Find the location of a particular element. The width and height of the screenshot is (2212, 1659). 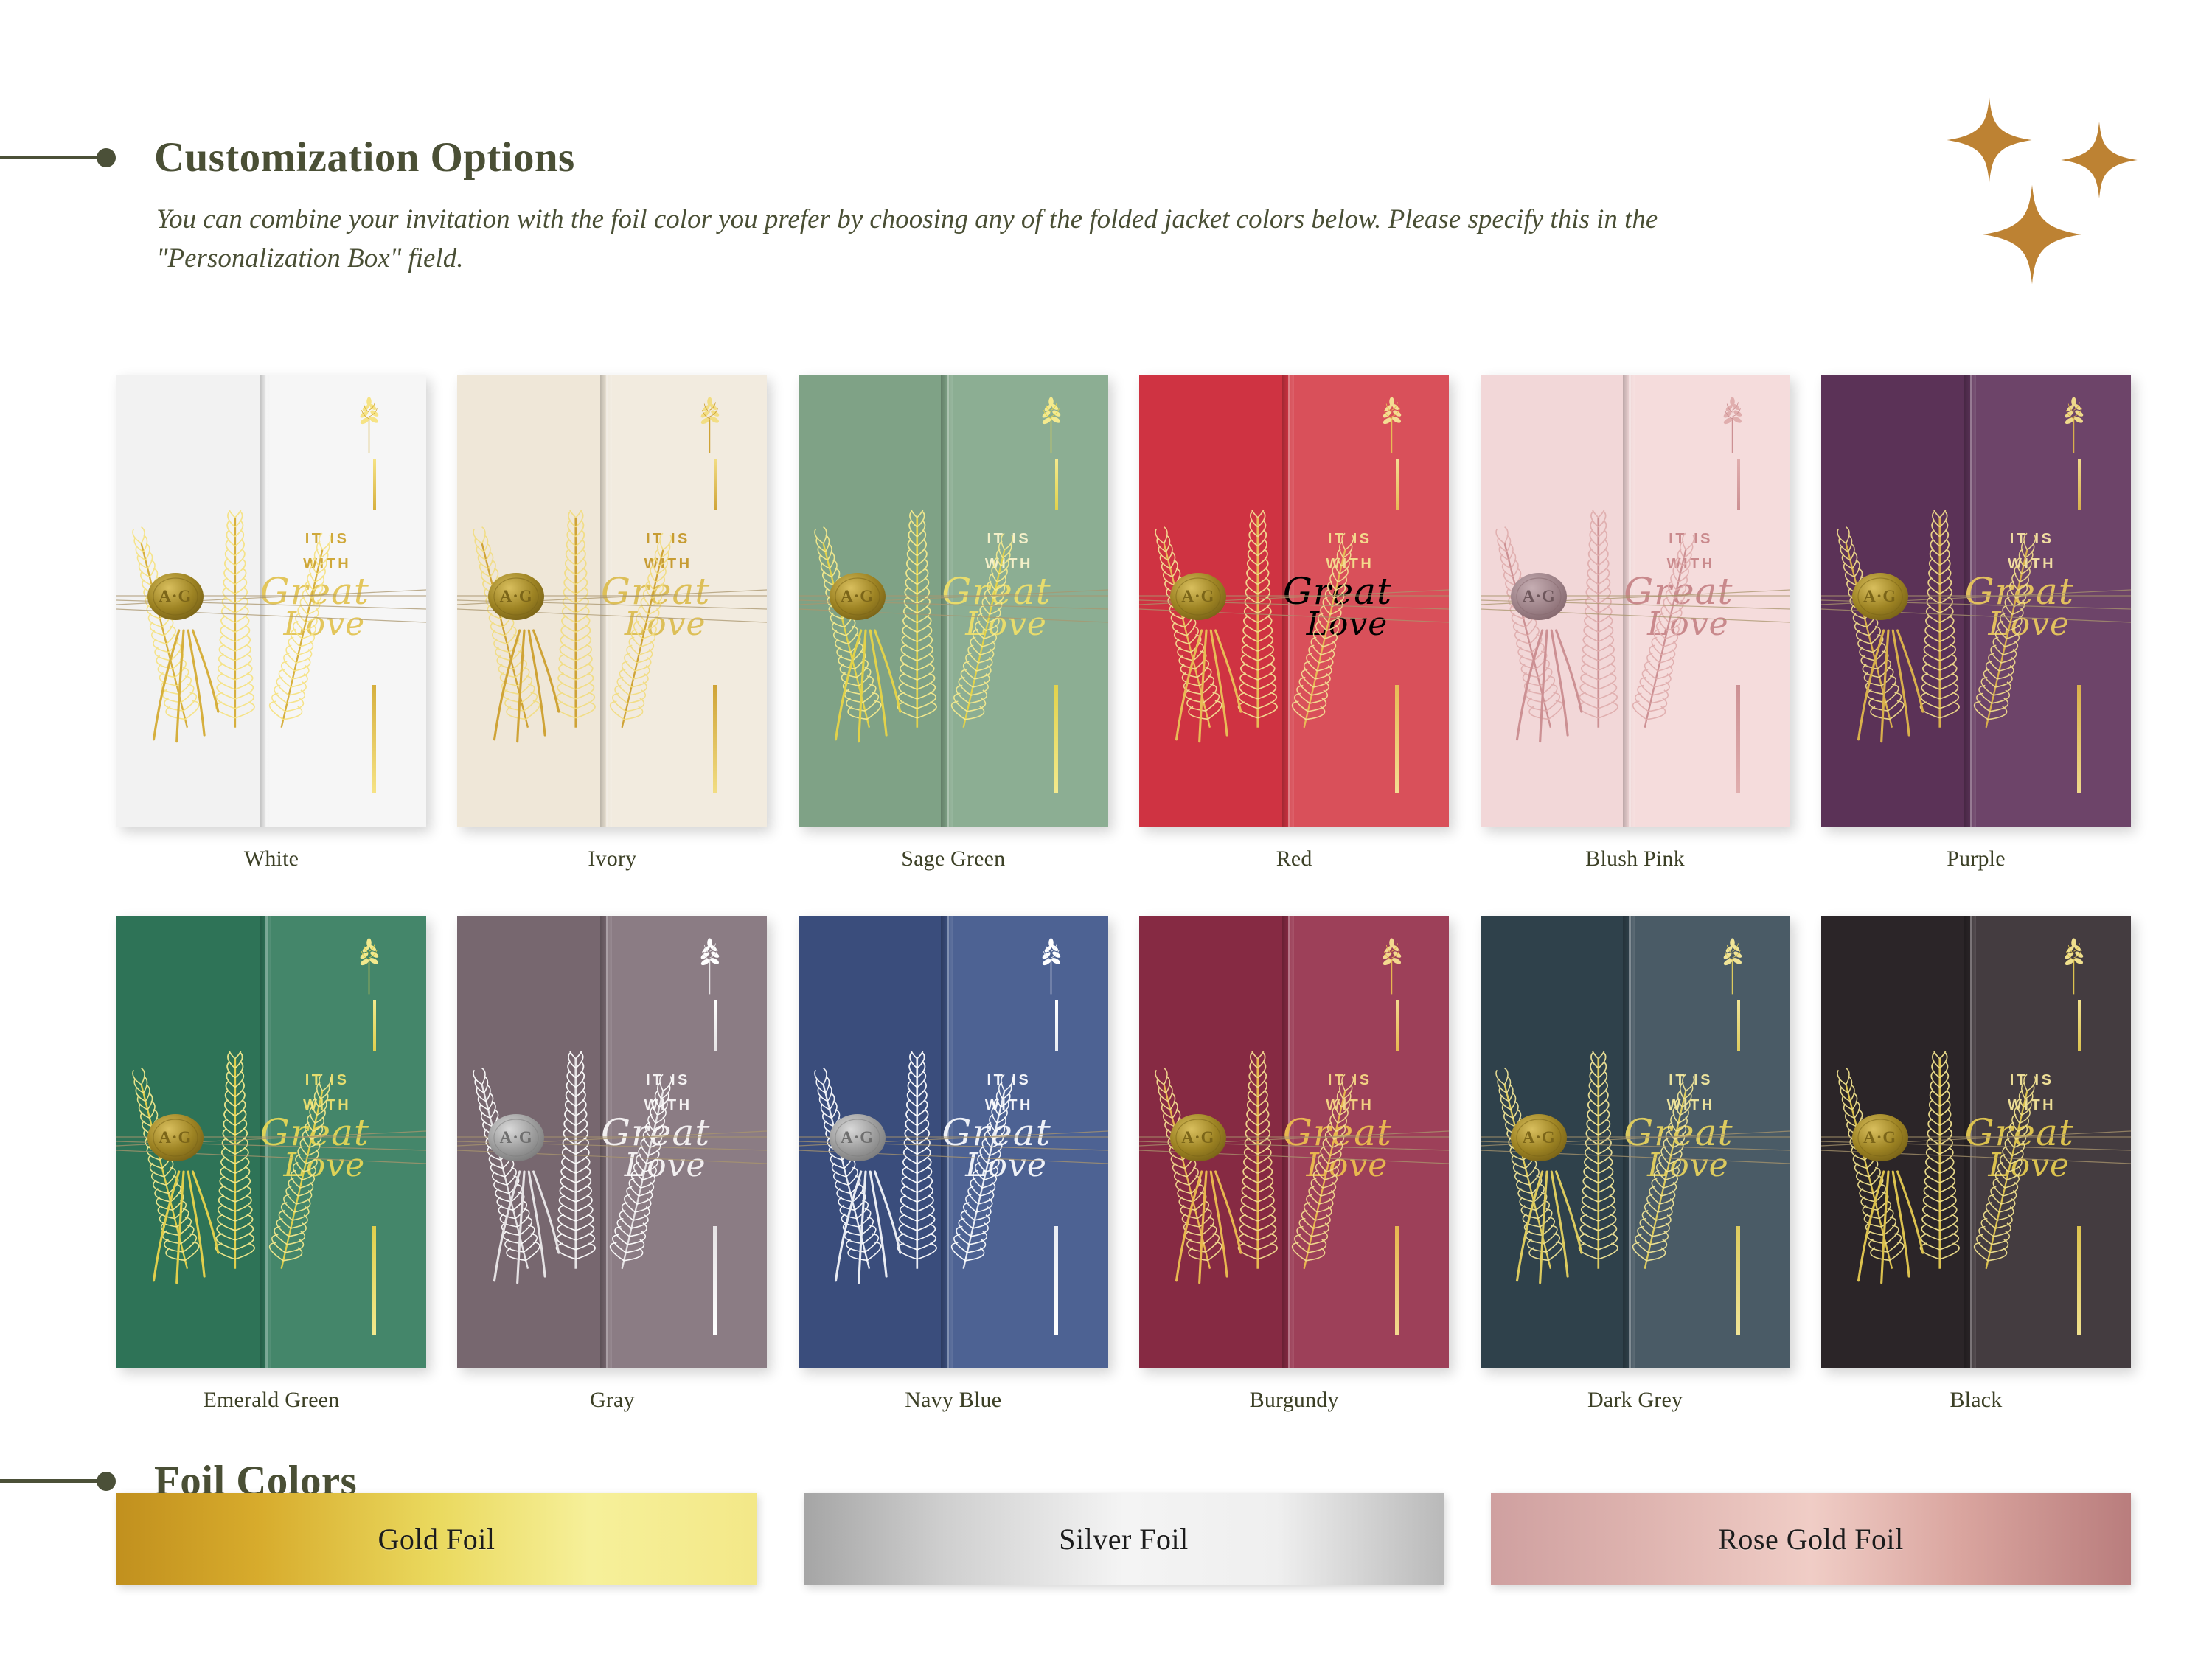

sparkle-icon is located at coordinates (2032, 234).